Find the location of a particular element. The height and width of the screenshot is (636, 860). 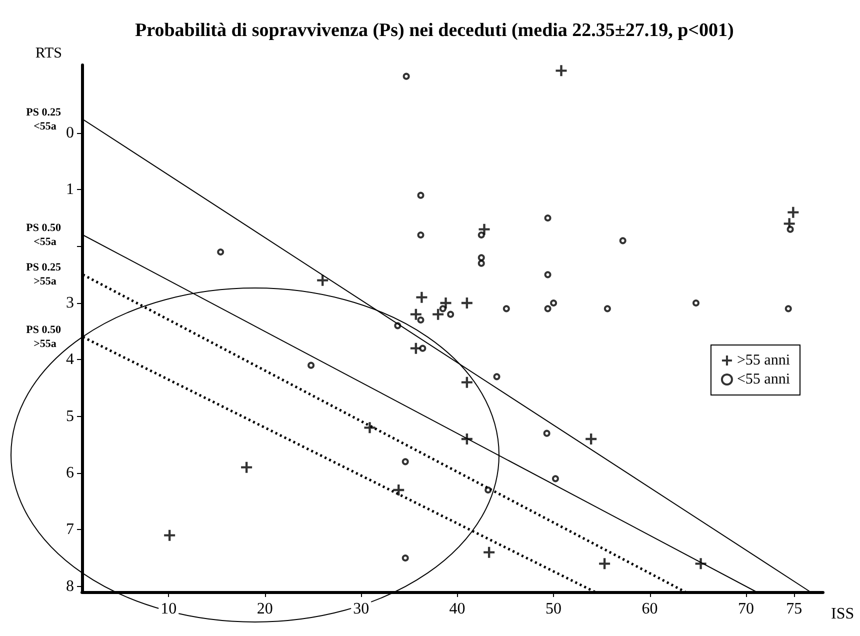

x-tick-label: 40 is located at coordinates (457, 609).